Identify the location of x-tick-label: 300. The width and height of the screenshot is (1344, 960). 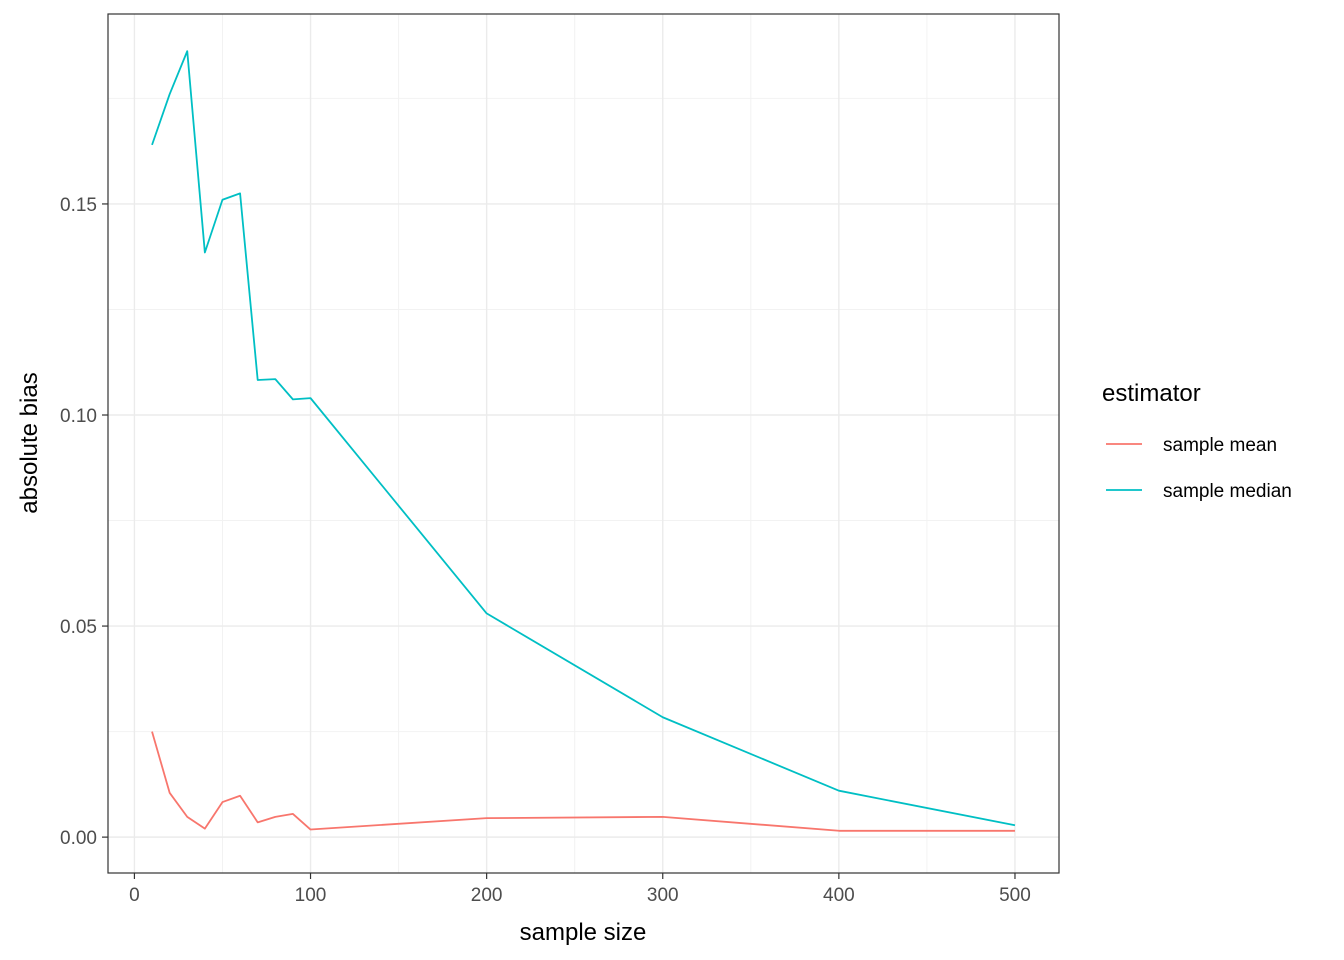
(663, 895).